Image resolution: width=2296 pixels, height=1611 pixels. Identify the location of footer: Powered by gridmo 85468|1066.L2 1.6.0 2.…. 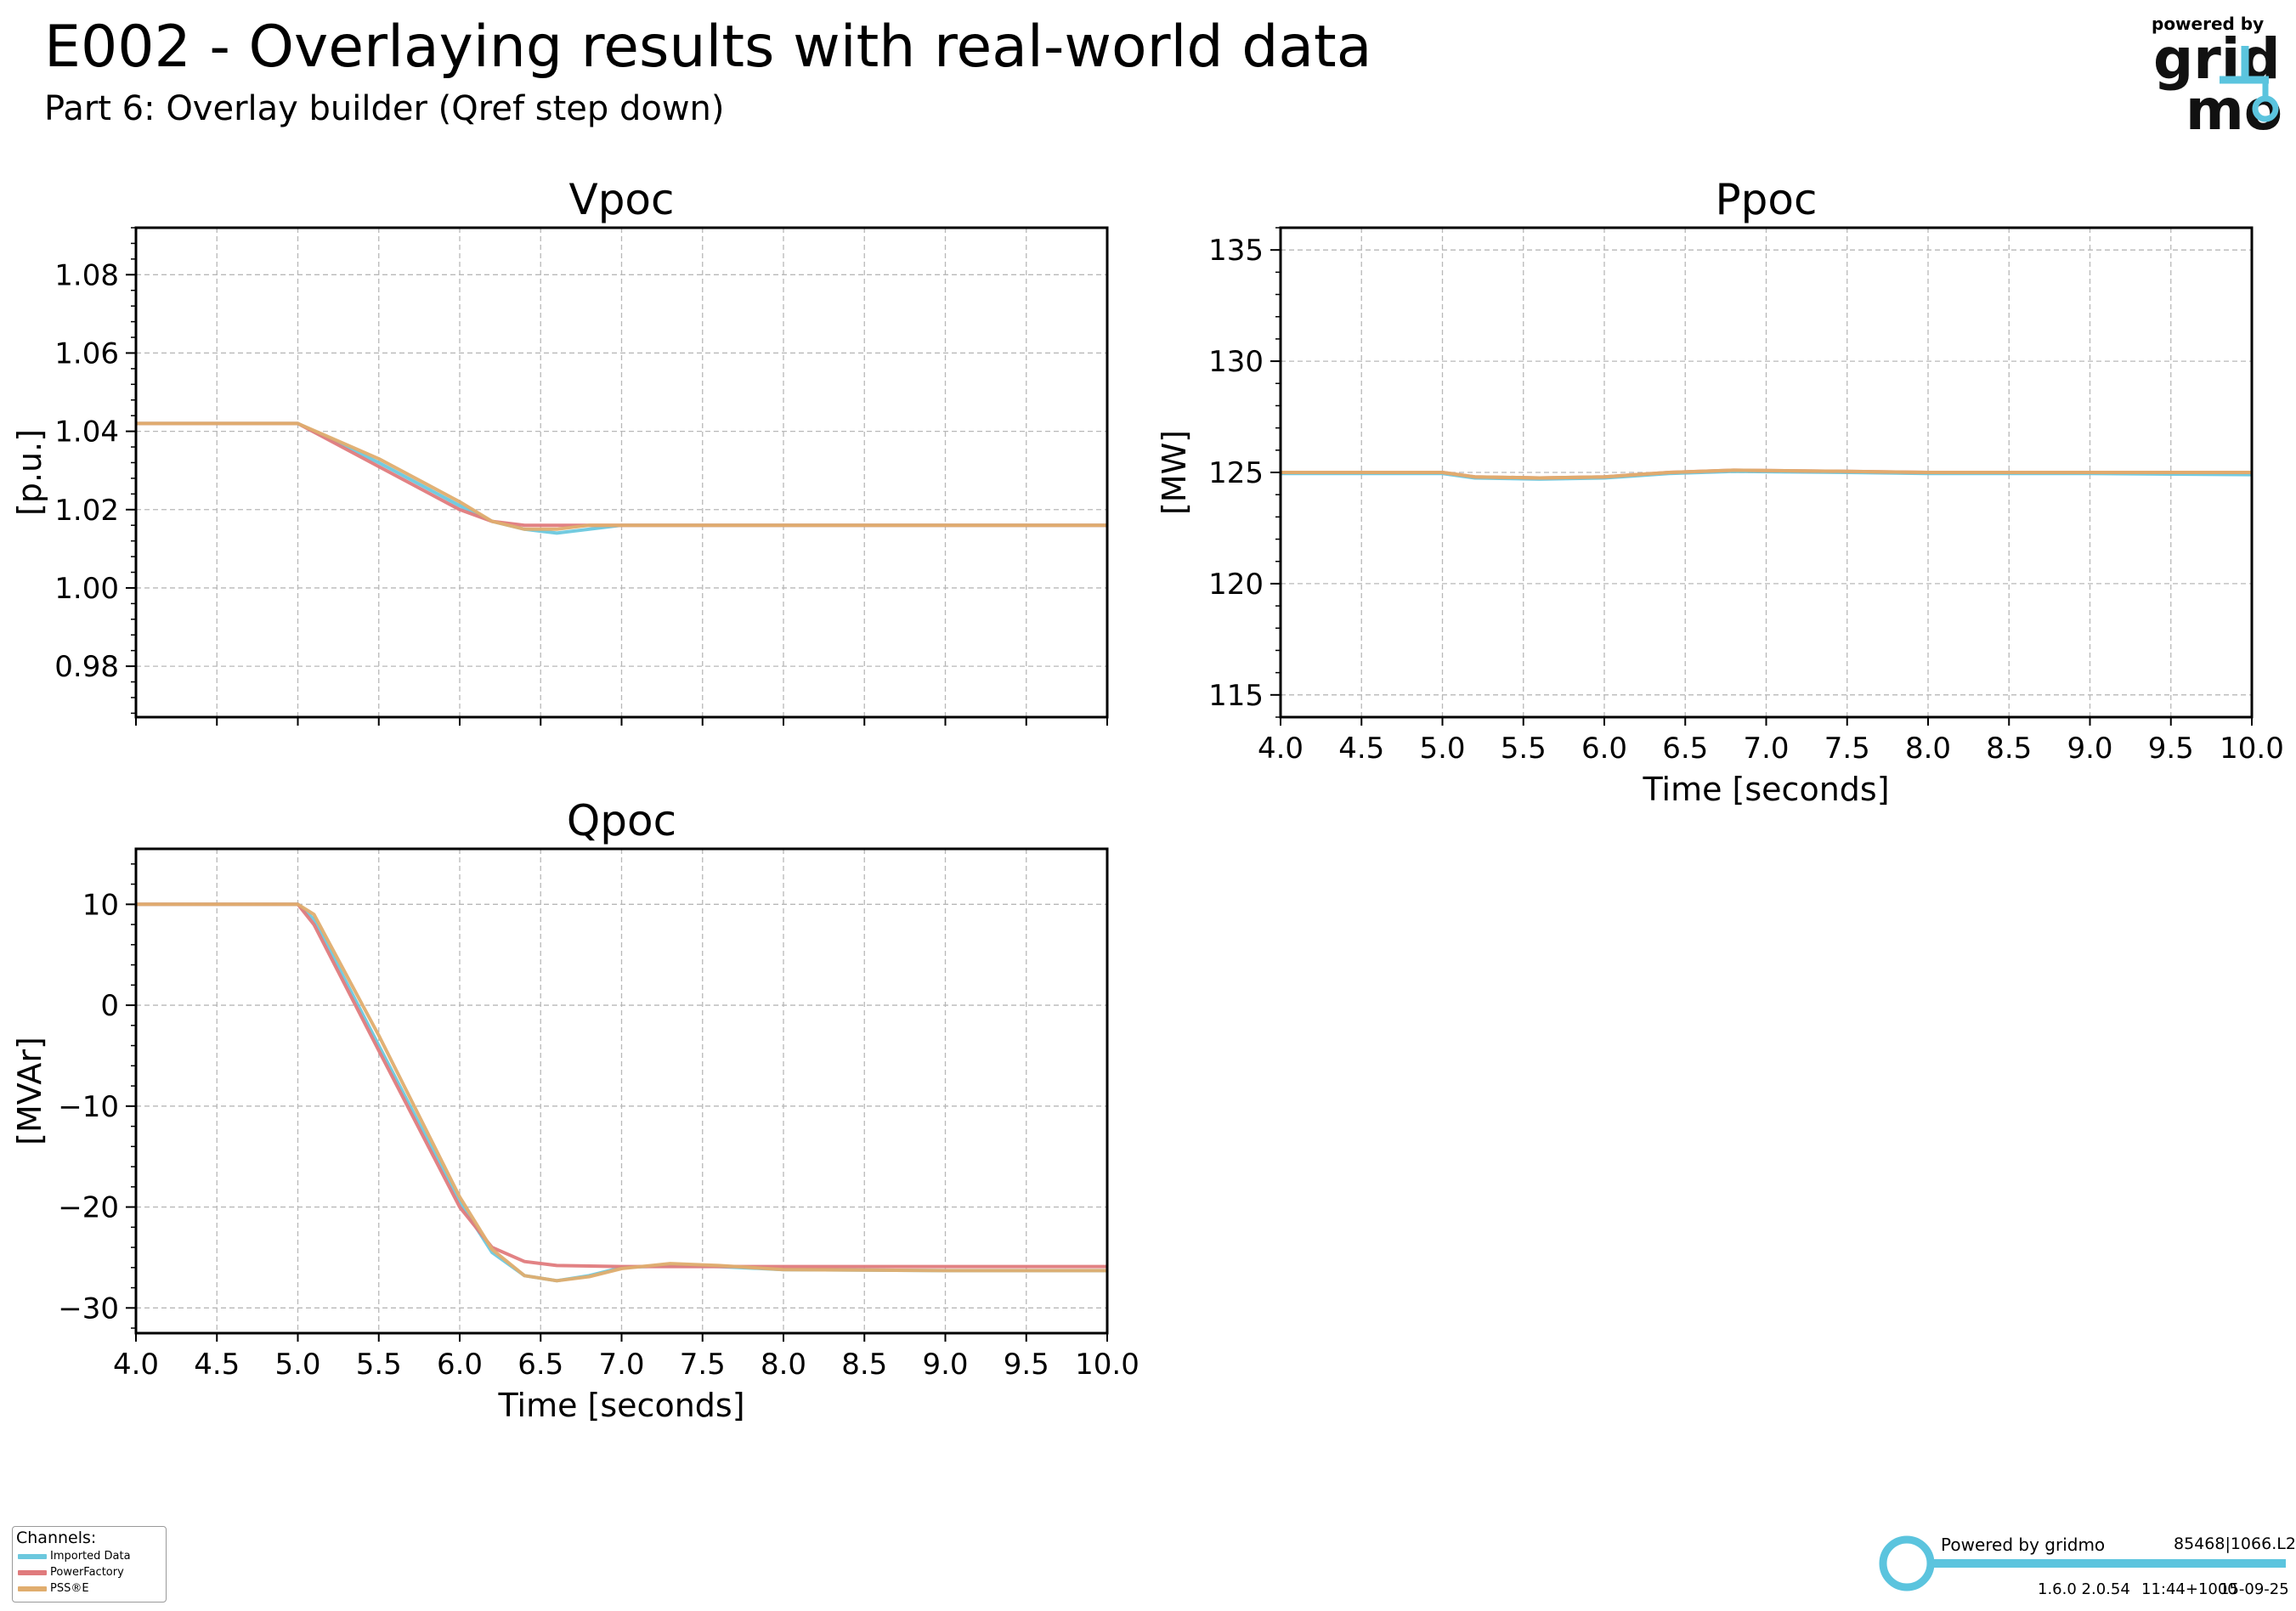
(2082, 1567).